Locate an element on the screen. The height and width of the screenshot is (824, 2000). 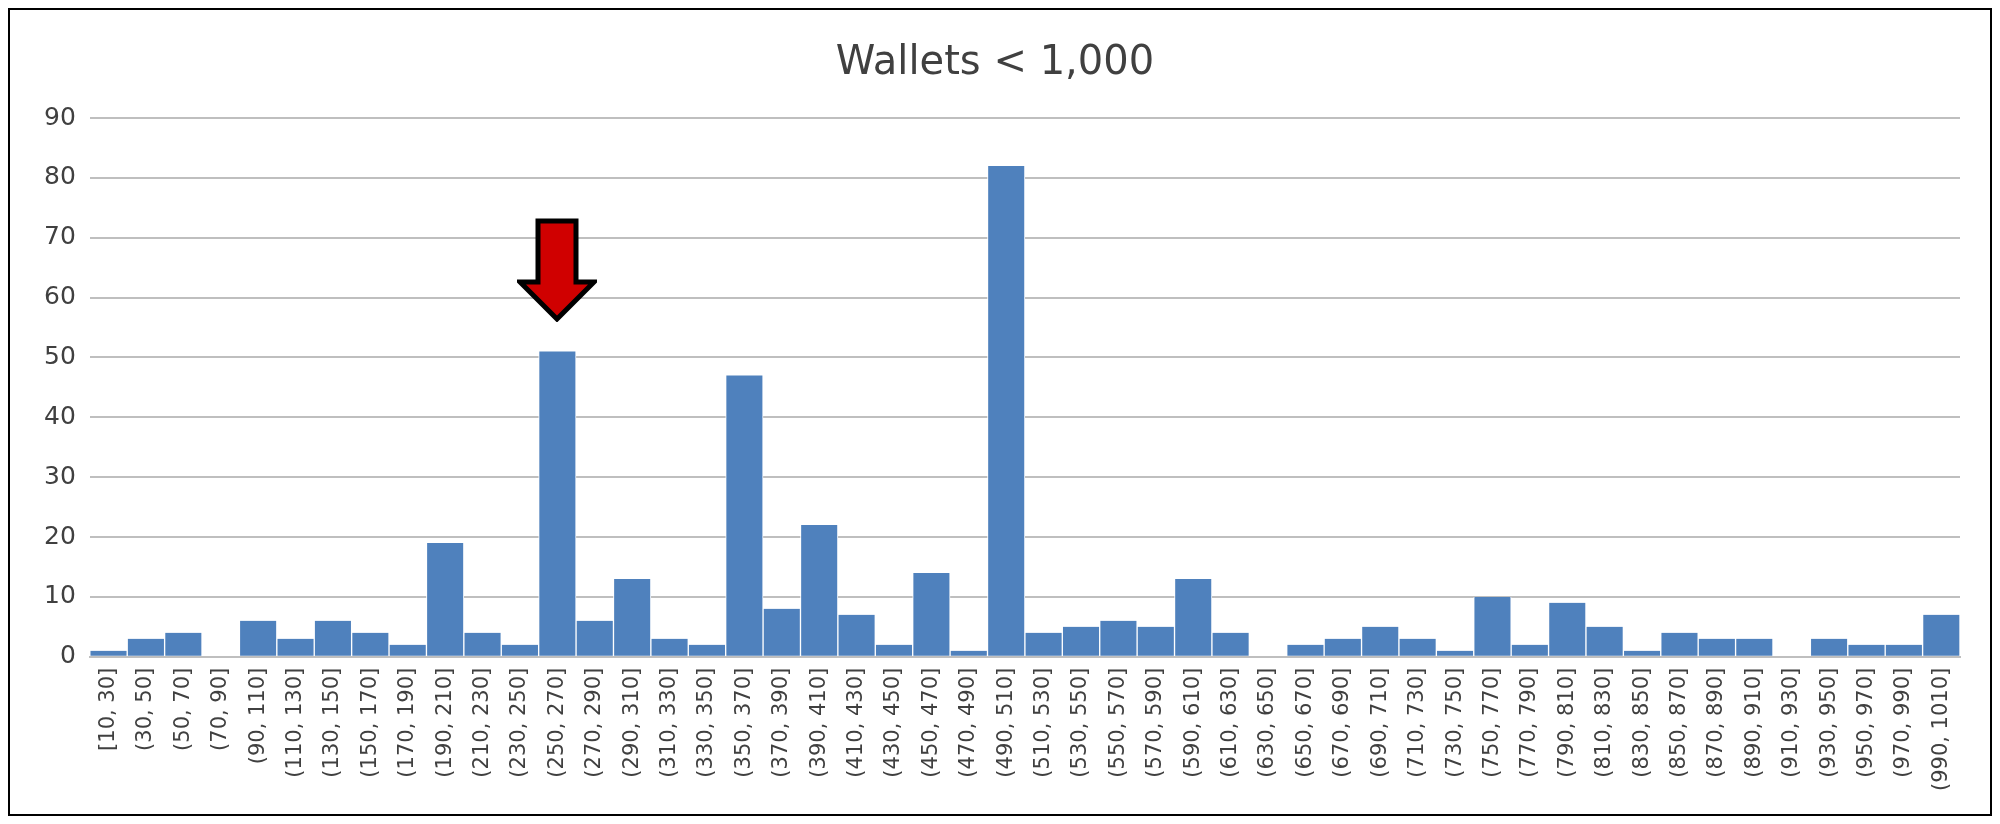
y-tick-label: 40 is located at coordinates (60, 415).